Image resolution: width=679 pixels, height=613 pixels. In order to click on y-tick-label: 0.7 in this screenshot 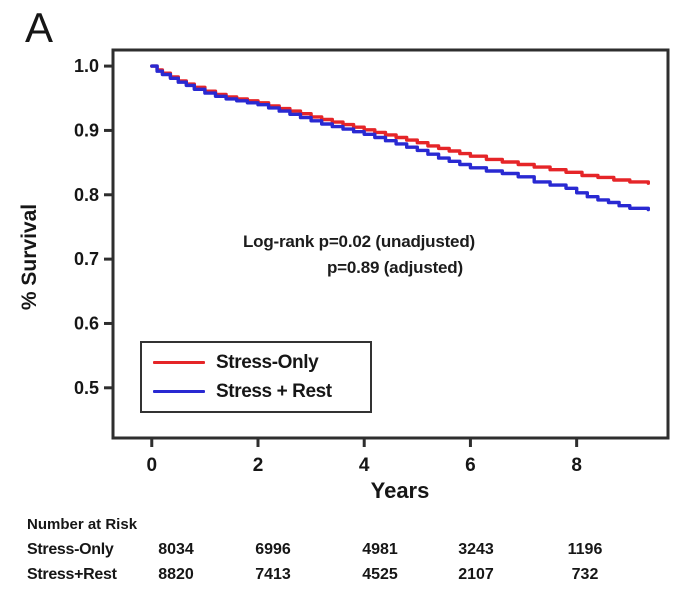, I will do `click(86, 259)`.